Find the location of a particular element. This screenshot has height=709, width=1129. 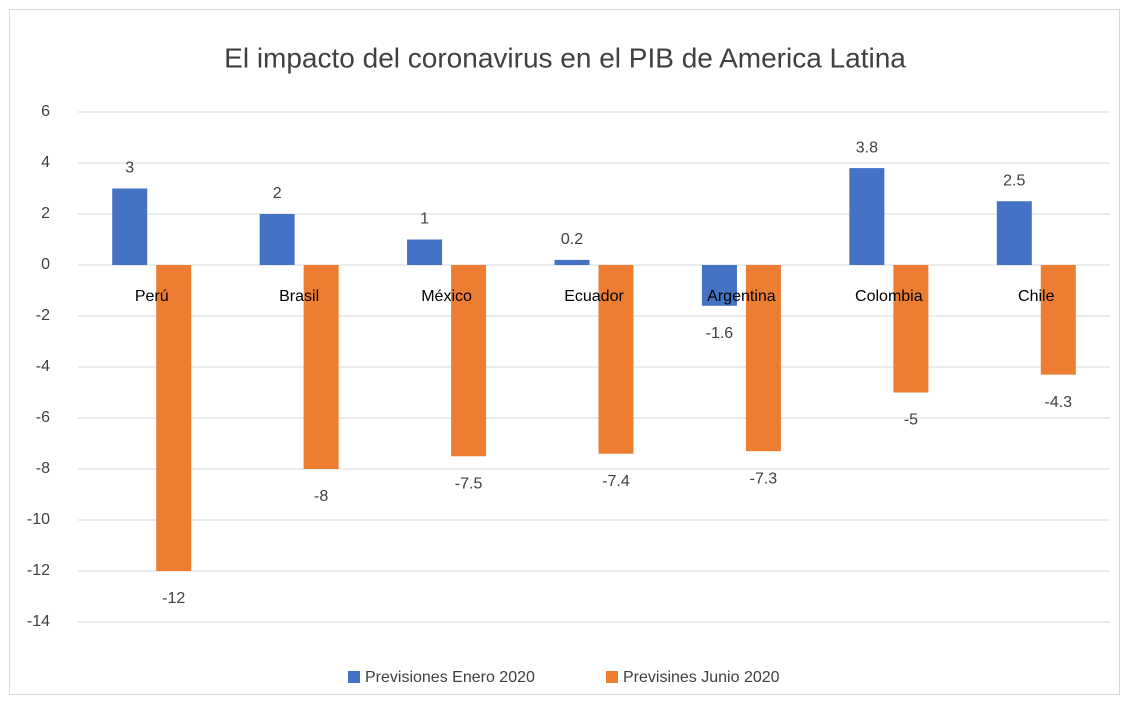

data-label: 3.8 is located at coordinates (867, 147).